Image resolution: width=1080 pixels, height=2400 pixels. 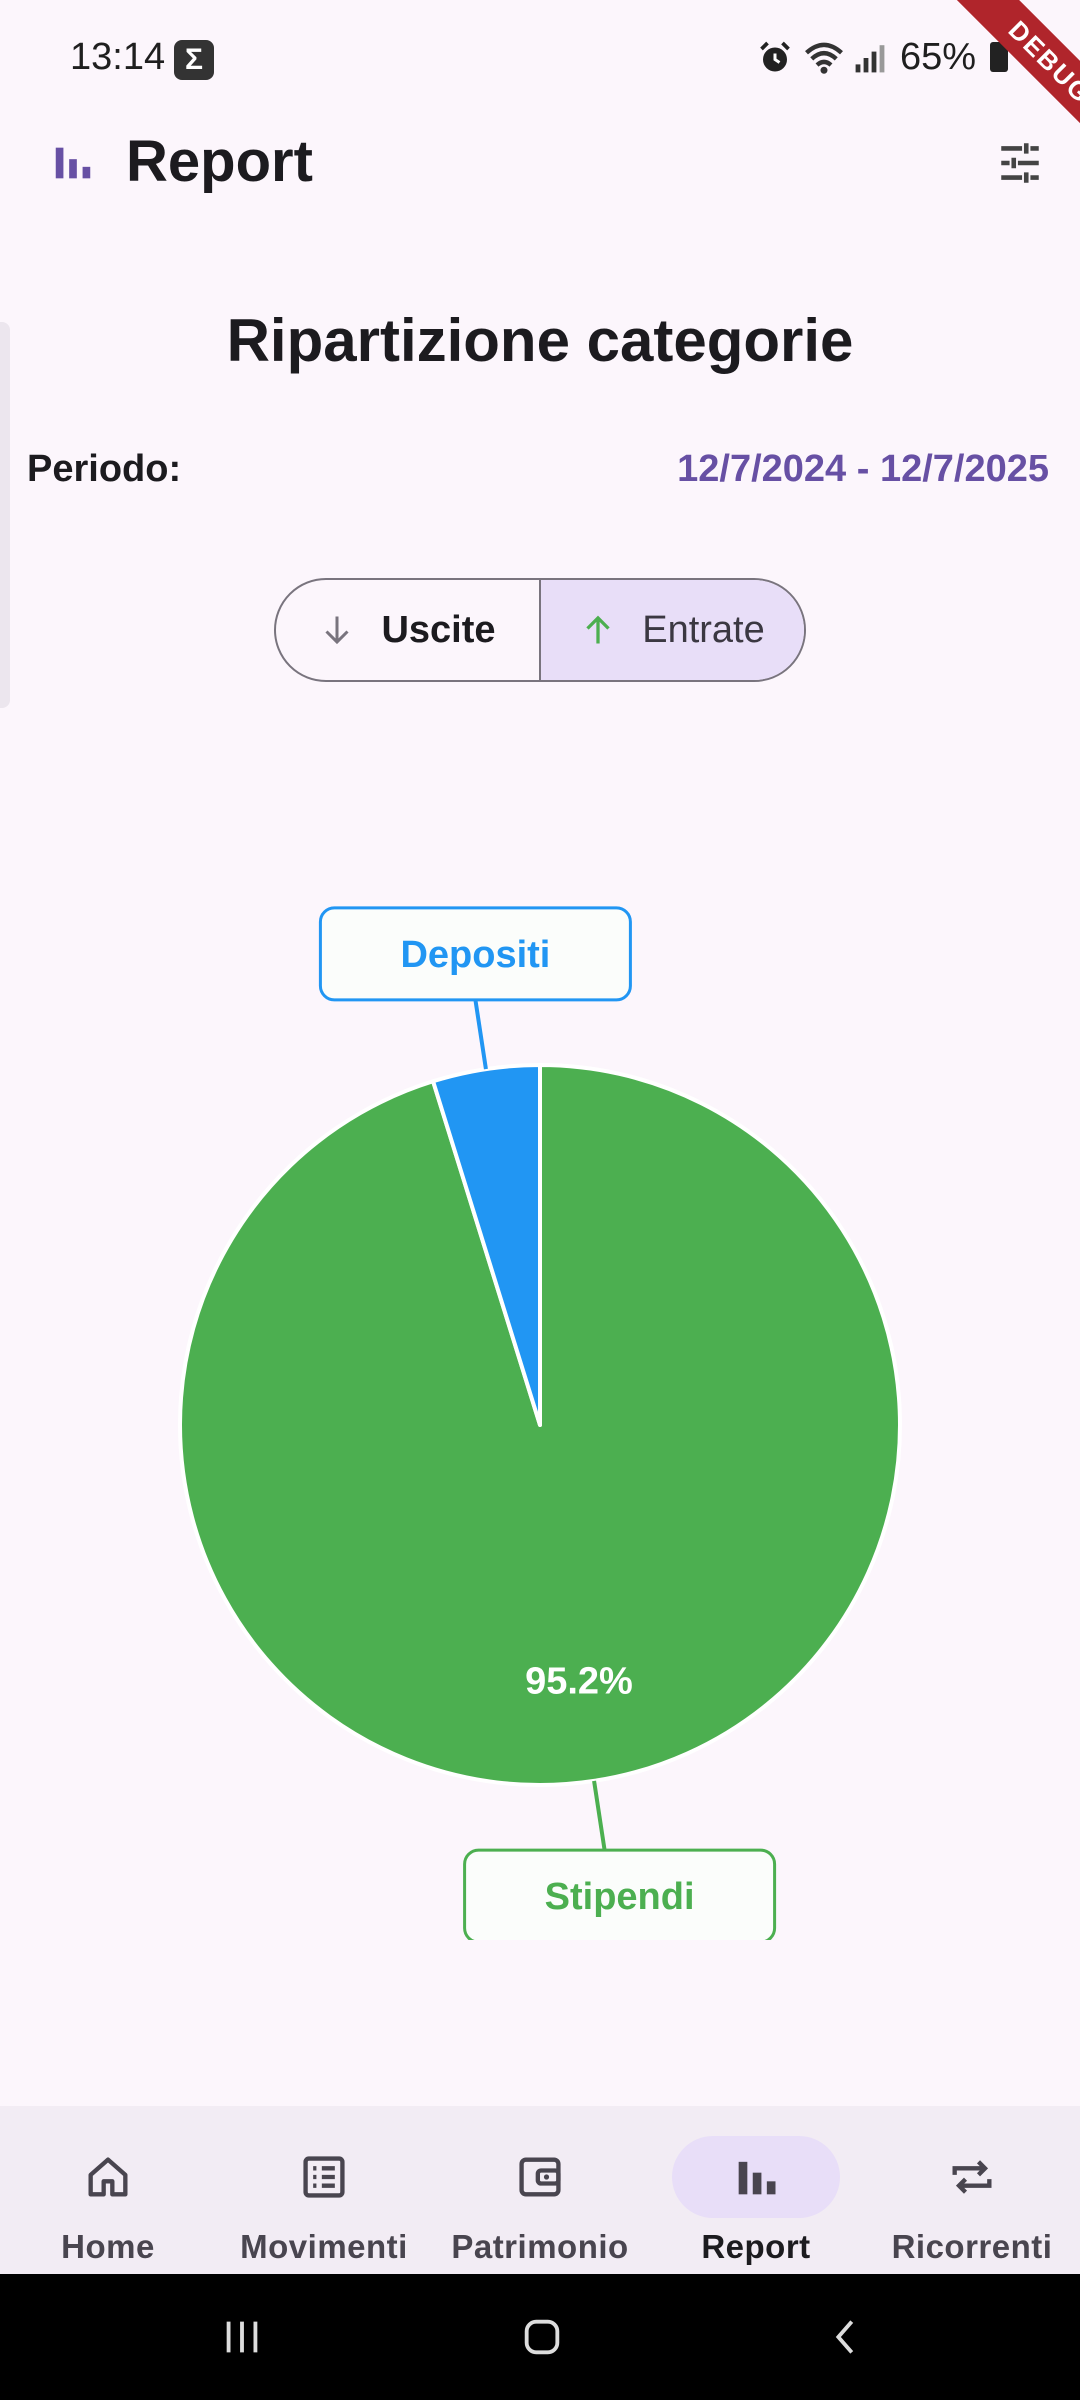 What do you see at coordinates (438, 629) in the screenshot?
I see `segment-uscite-label: Uscite` at bounding box center [438, 629].